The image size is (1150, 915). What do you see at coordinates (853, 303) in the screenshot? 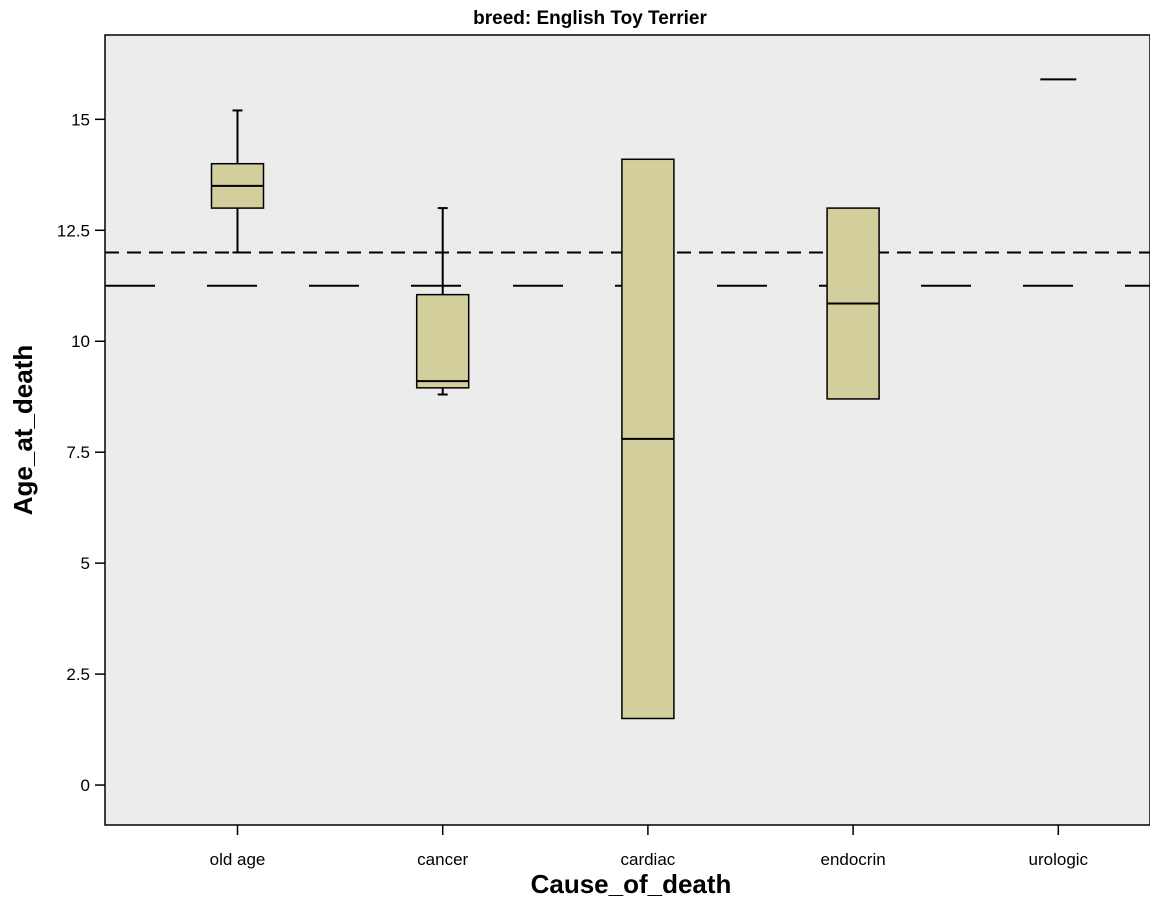
I see `box-endocrin` at bounding box center [853, 303].